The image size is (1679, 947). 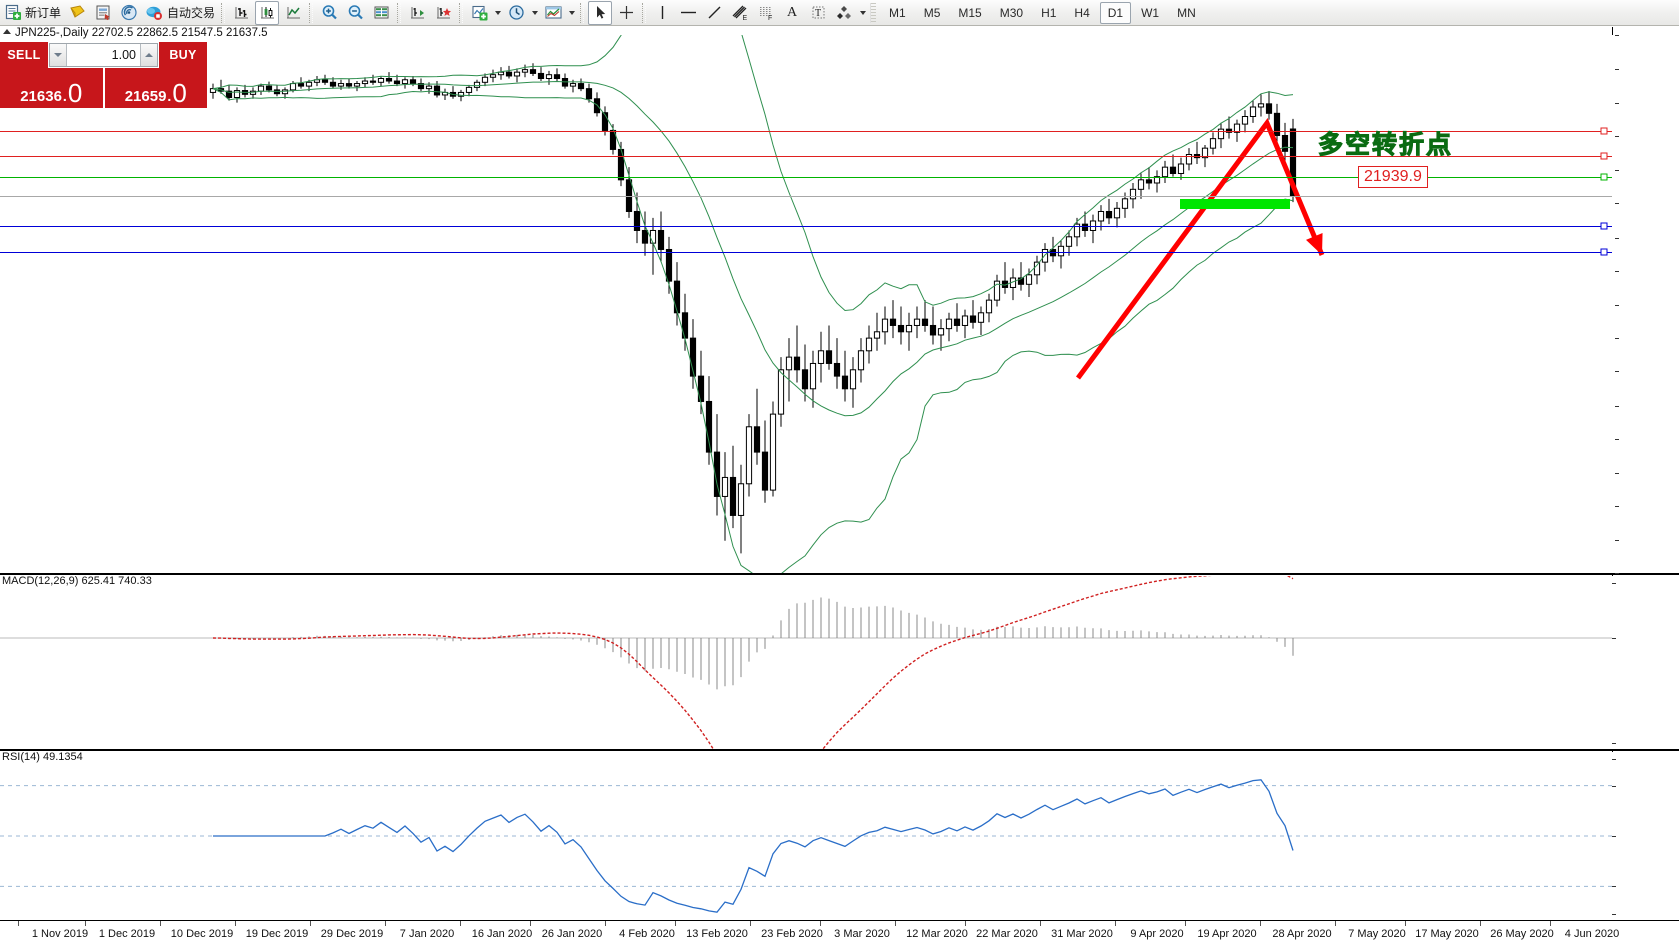 I want to click on new-order-label: 新订单, so click(x=43, y=13).